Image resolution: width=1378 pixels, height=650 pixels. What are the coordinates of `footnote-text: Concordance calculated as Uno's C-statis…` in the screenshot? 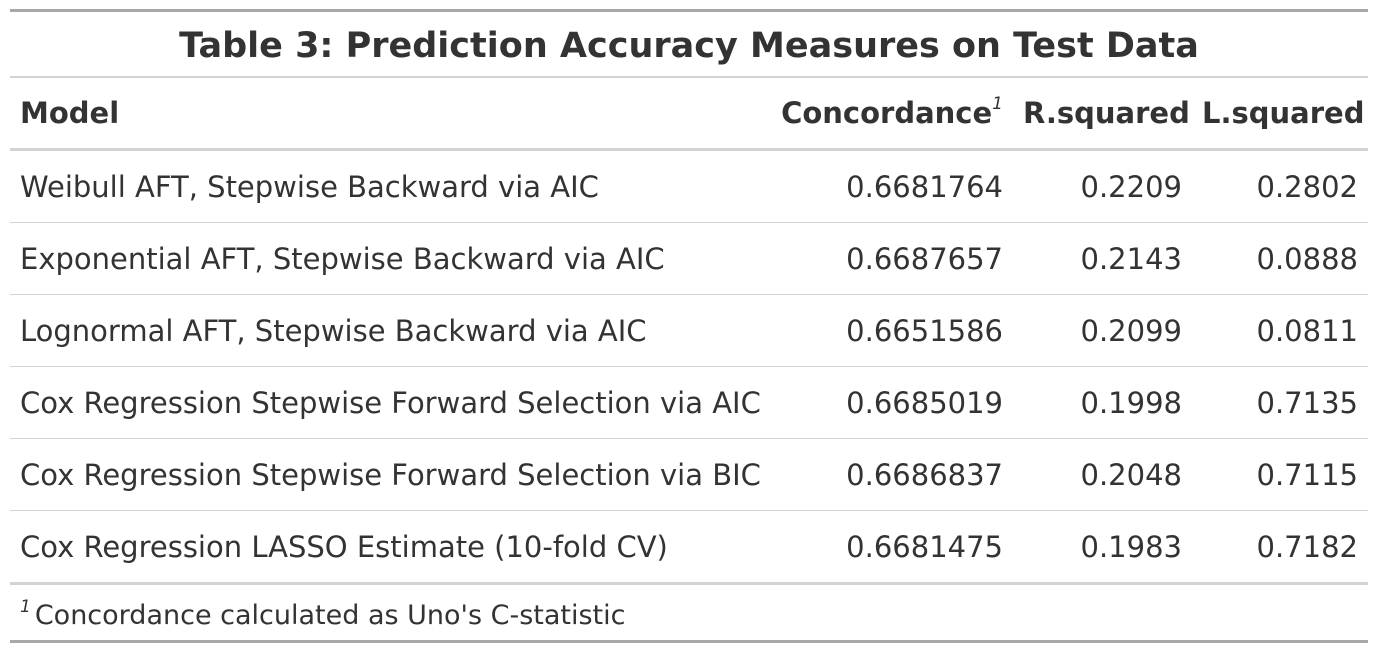 It's located at (330, 615).